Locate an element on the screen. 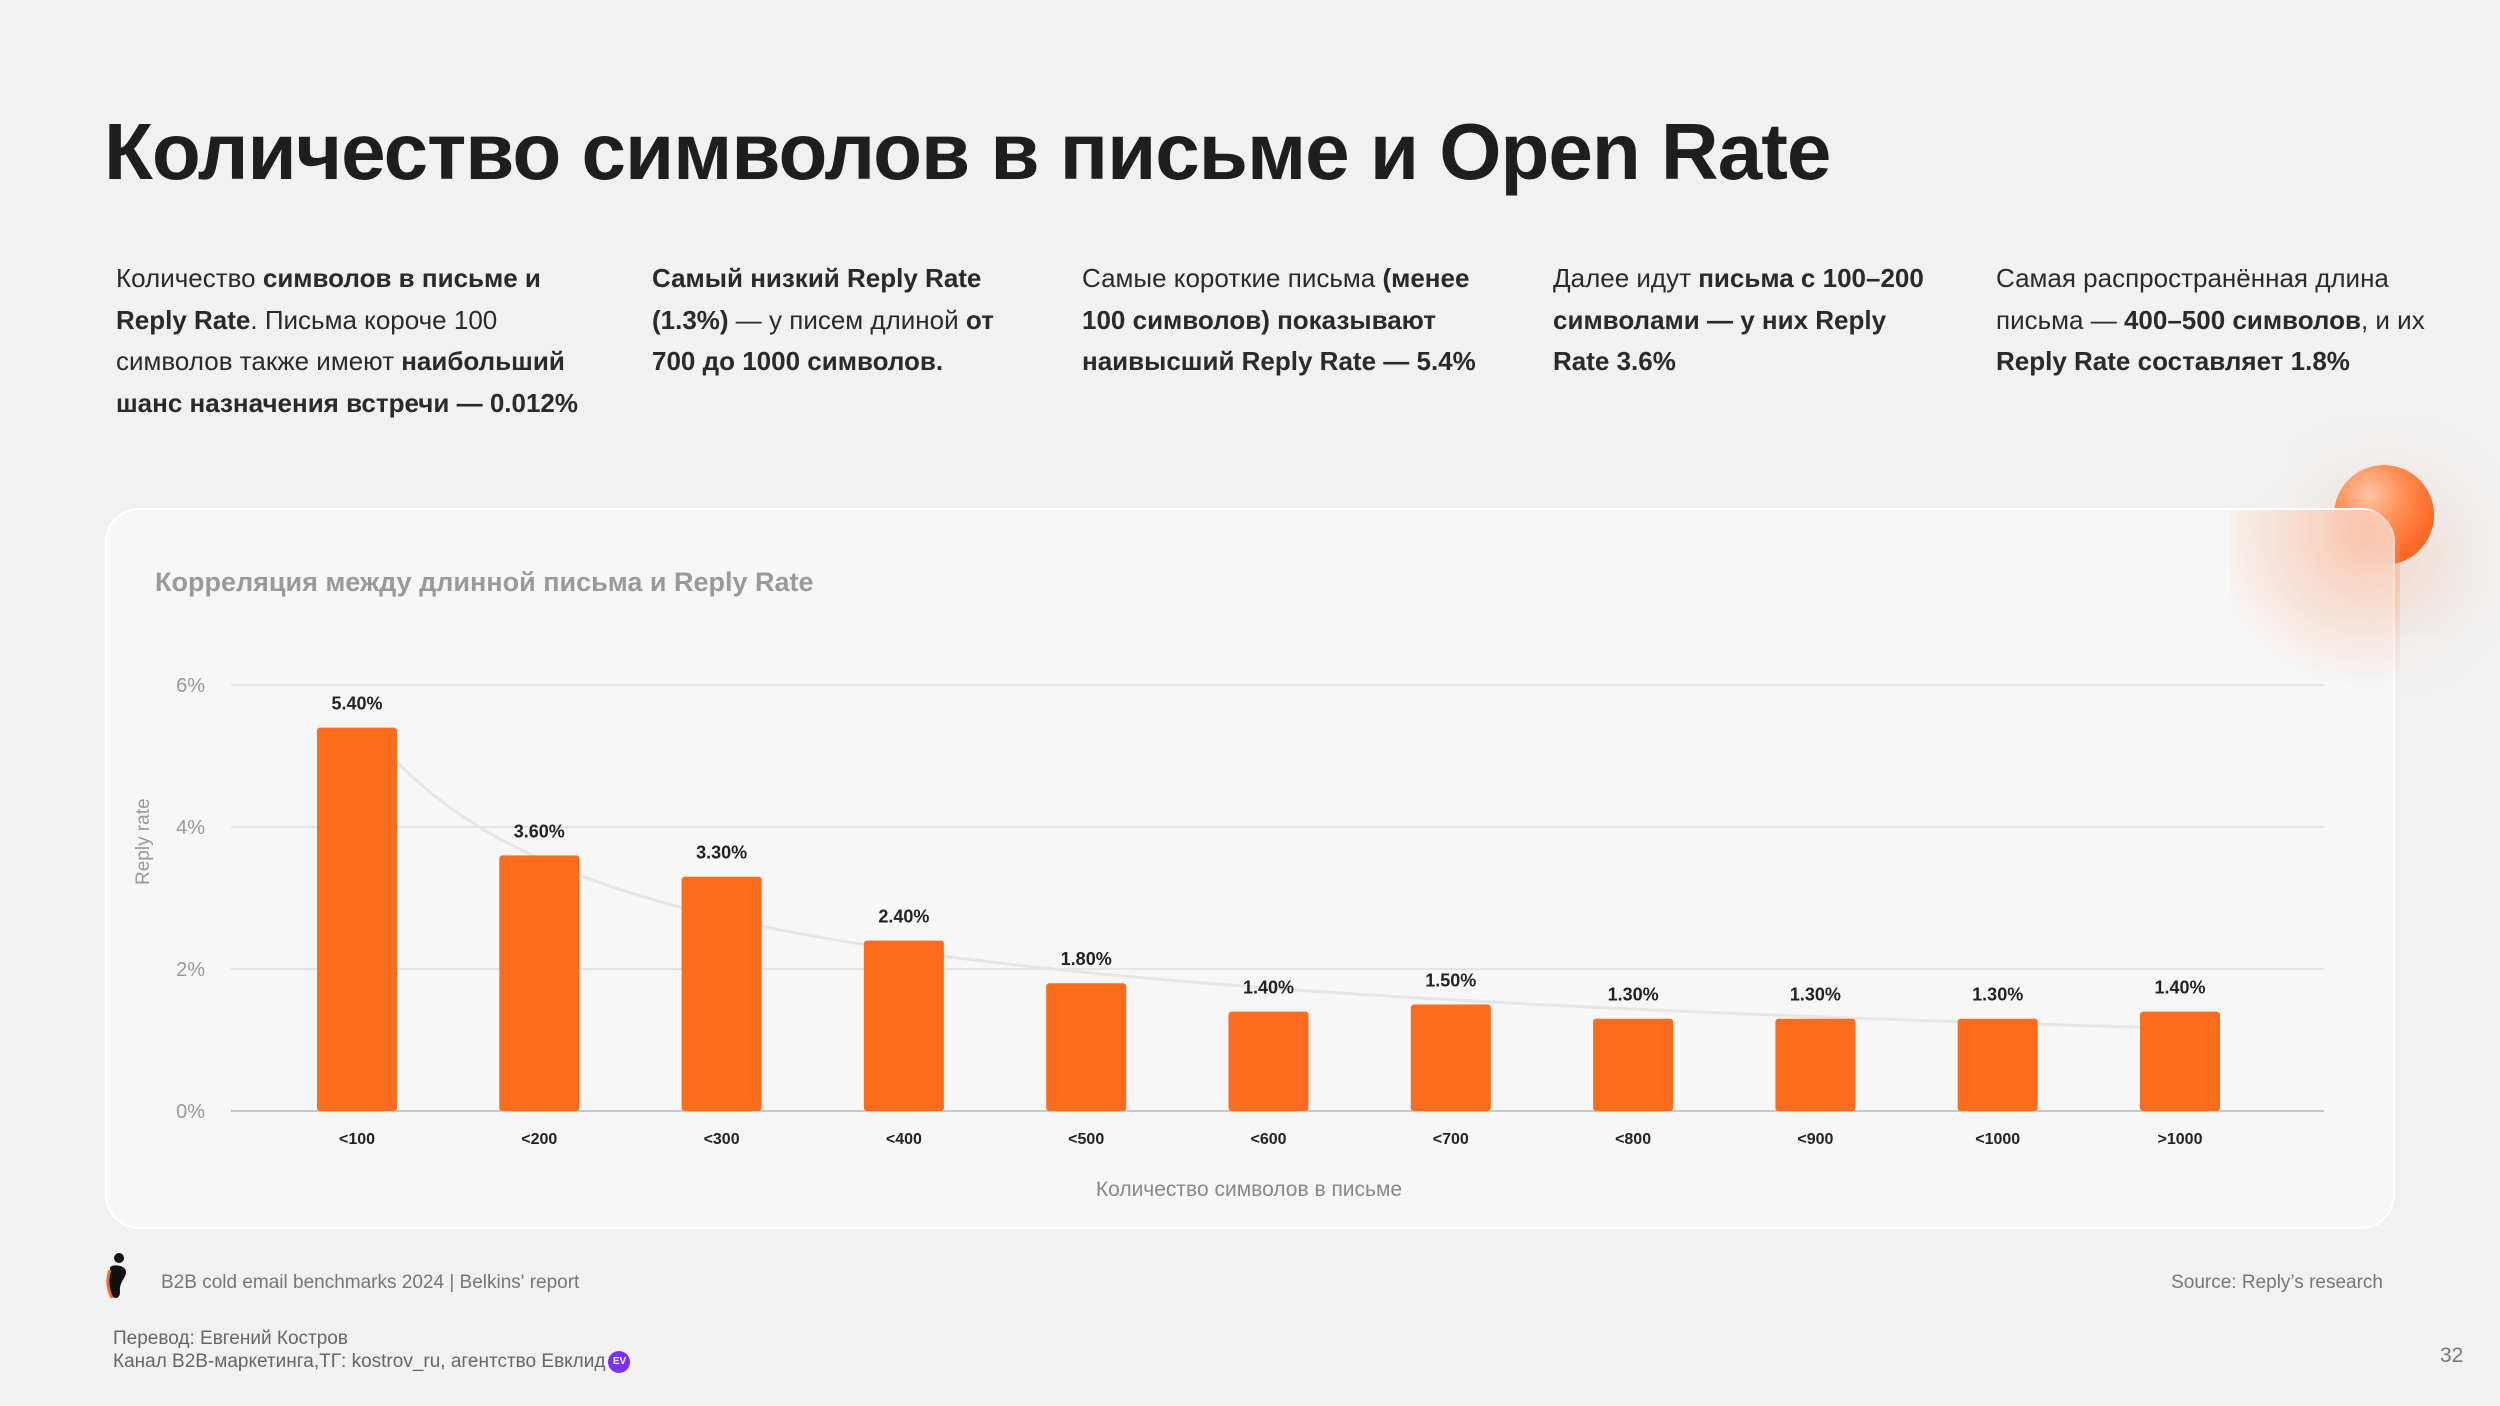  translation-credit: Перевод: Евгений Костров is located at coordinates (230, 1338).